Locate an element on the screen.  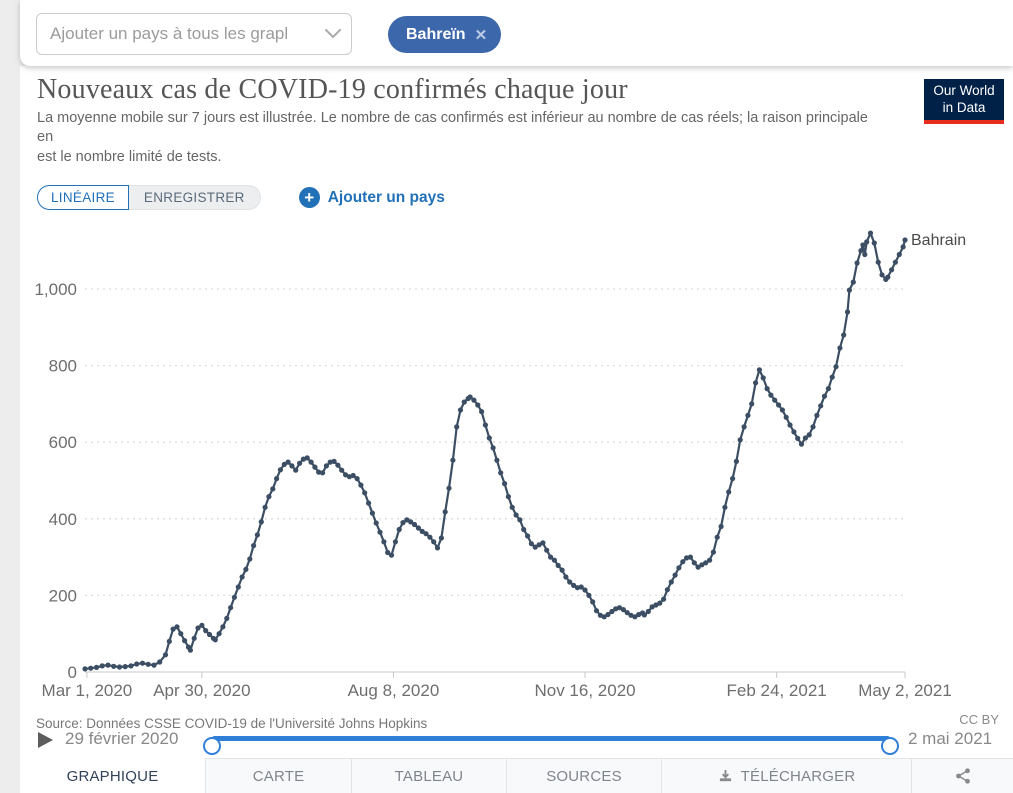
selected-country-tag: Bahreïn ✕ is located at coordinates (445, 34).